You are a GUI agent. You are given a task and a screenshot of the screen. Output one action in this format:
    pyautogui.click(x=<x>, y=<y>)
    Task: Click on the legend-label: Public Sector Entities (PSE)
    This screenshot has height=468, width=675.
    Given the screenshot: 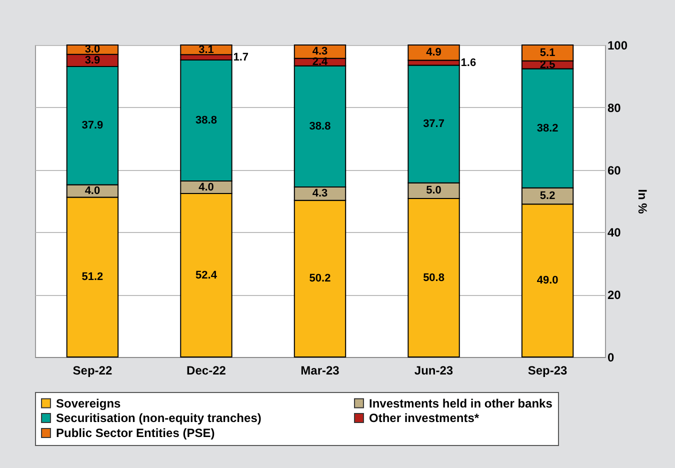 What is the action you would take?
    pyautogui.click(x=135, y=433)
    